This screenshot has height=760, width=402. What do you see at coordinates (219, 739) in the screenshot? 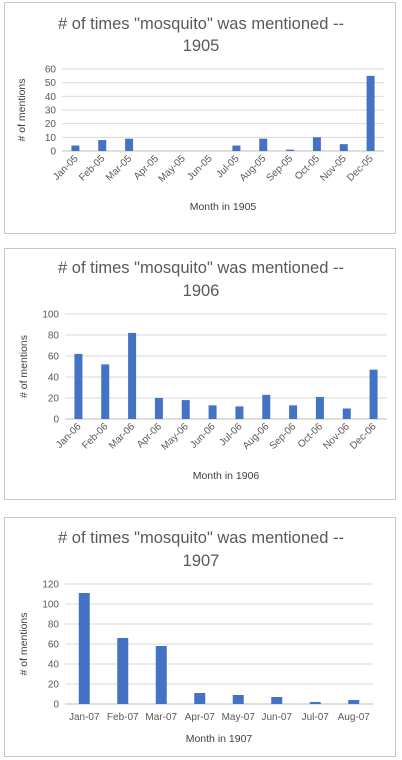
I see `x-axis-title: Month in 1907` at bounding box center [219, 739].